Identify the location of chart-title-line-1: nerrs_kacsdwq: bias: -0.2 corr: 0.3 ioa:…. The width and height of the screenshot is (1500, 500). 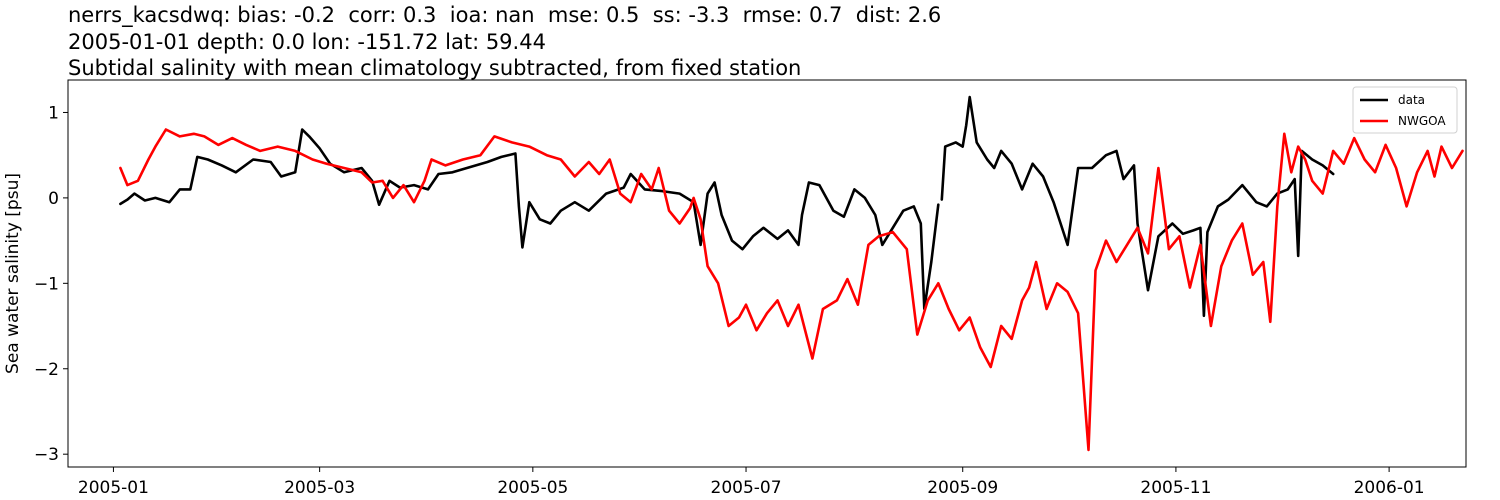
(505, 15).